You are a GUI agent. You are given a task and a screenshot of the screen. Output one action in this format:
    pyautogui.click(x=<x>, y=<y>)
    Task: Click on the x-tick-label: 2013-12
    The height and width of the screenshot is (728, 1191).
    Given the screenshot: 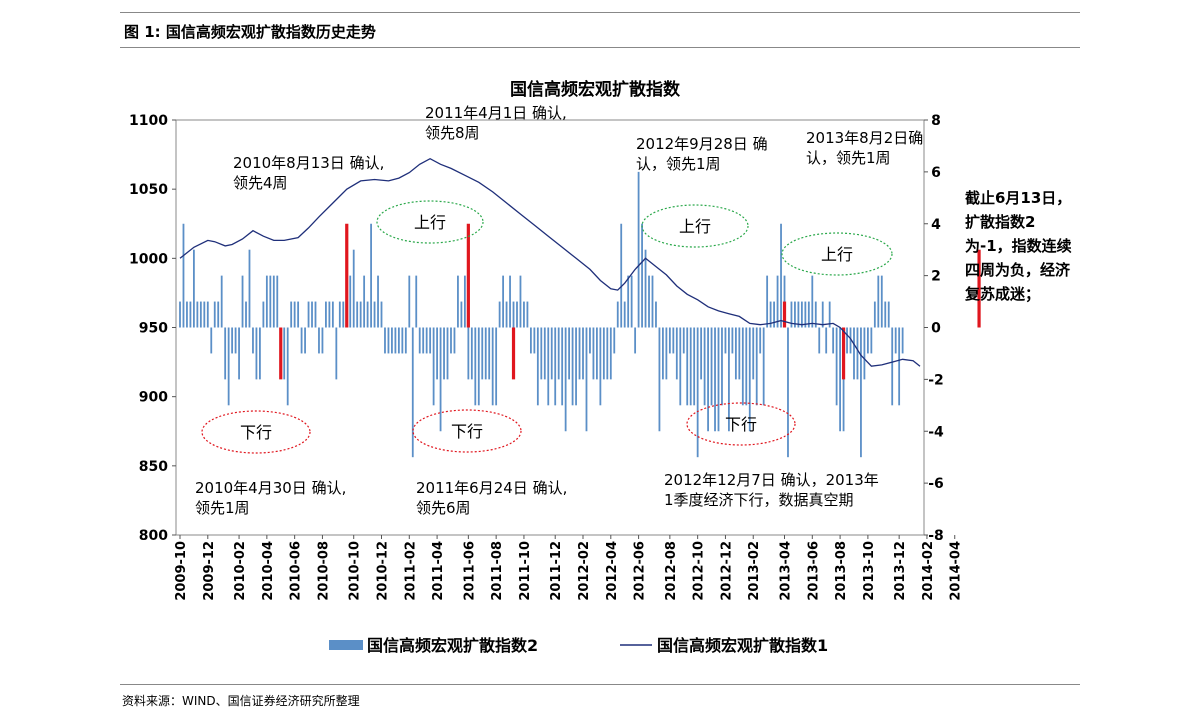 What is the action you would take?
    pyautogui.click(x=900, y=571)
    